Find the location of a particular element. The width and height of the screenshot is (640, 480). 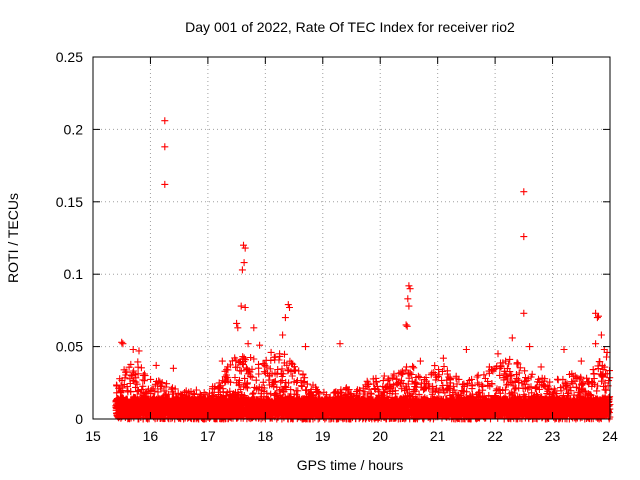

y-tick-label: 0.1 is located at coordinates (74, 274).